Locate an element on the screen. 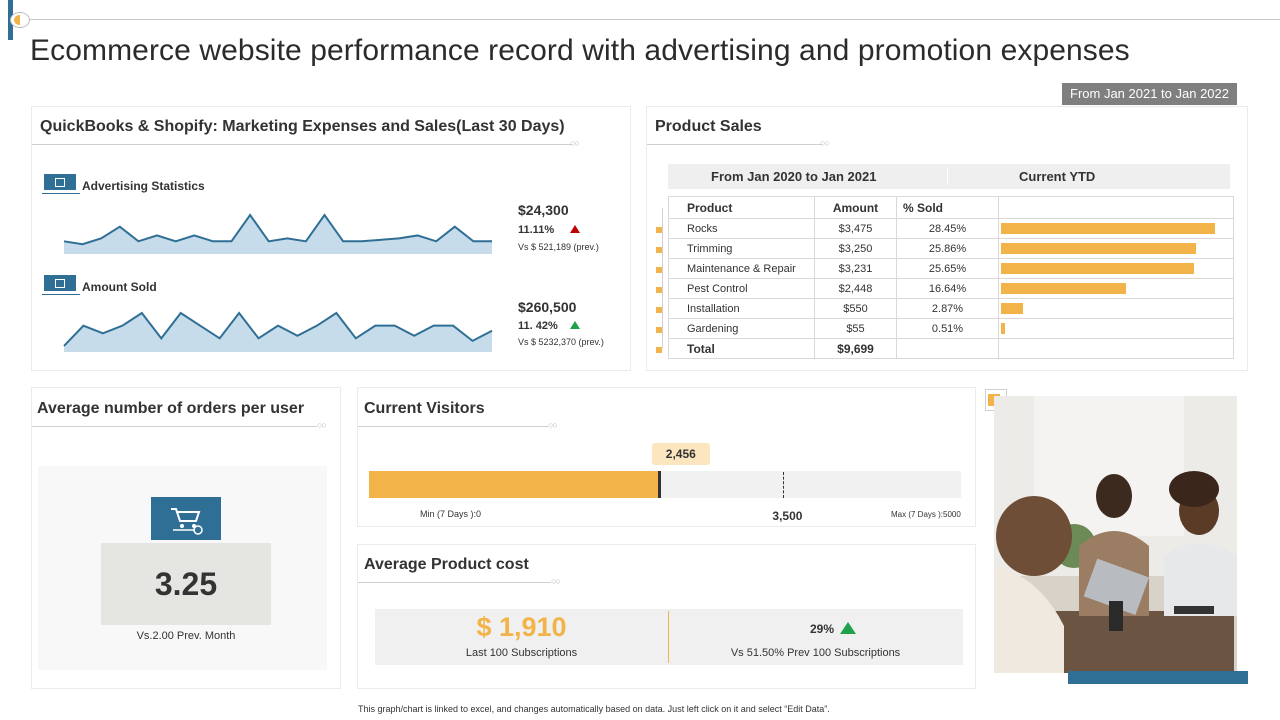 The width and height of the screenshot is (1280, 720). table-total-row: Total $9,699 is located at coordinates (951, 348).